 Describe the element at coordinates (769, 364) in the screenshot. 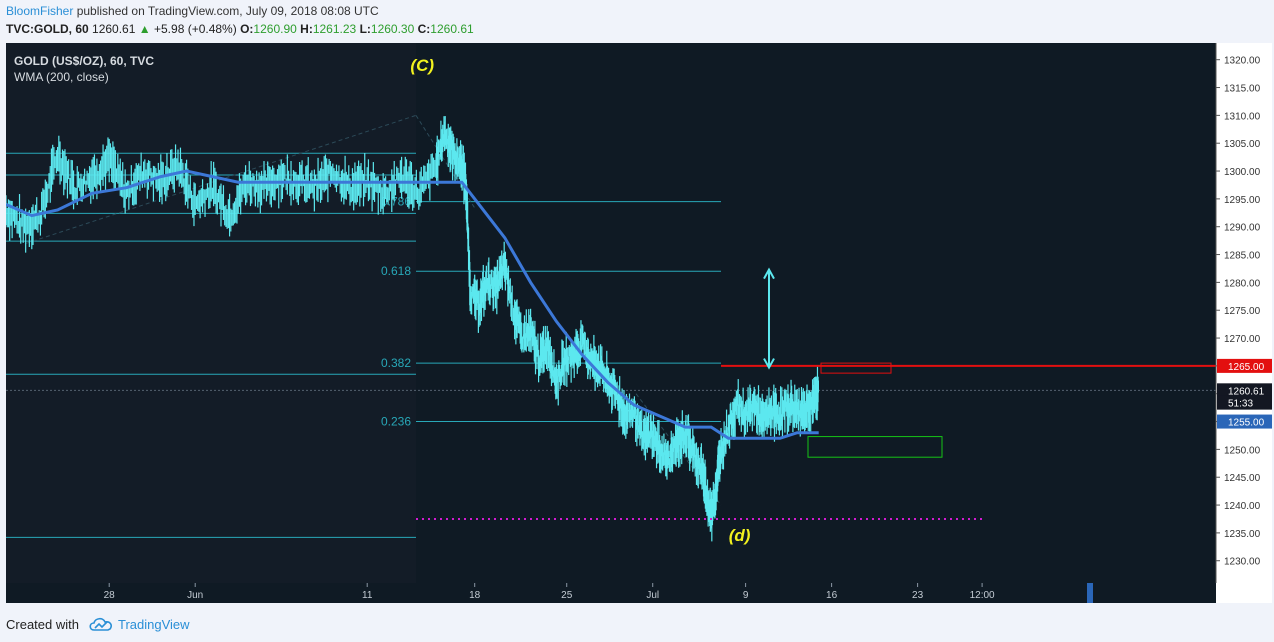

I see `arrow-head-down` at that location.